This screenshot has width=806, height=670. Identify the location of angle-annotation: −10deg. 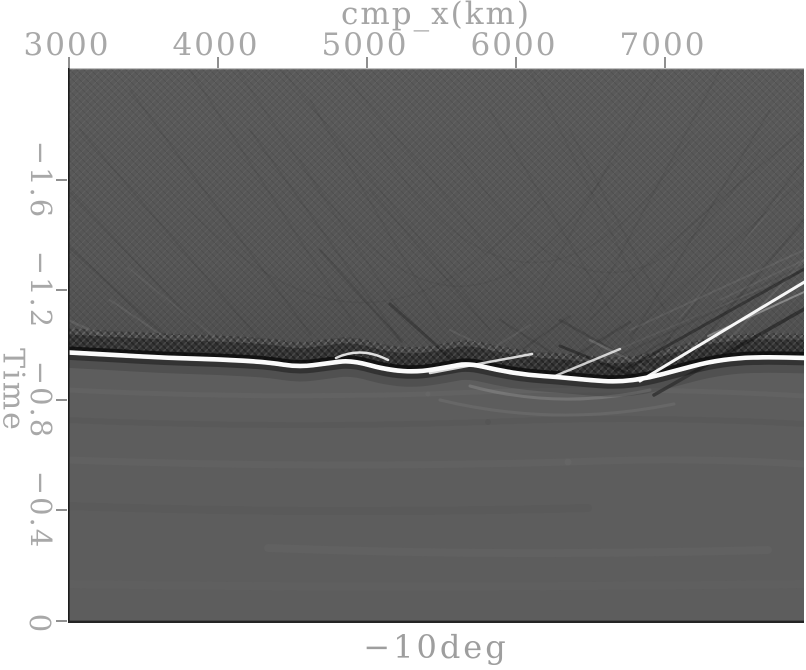
(436, 647).